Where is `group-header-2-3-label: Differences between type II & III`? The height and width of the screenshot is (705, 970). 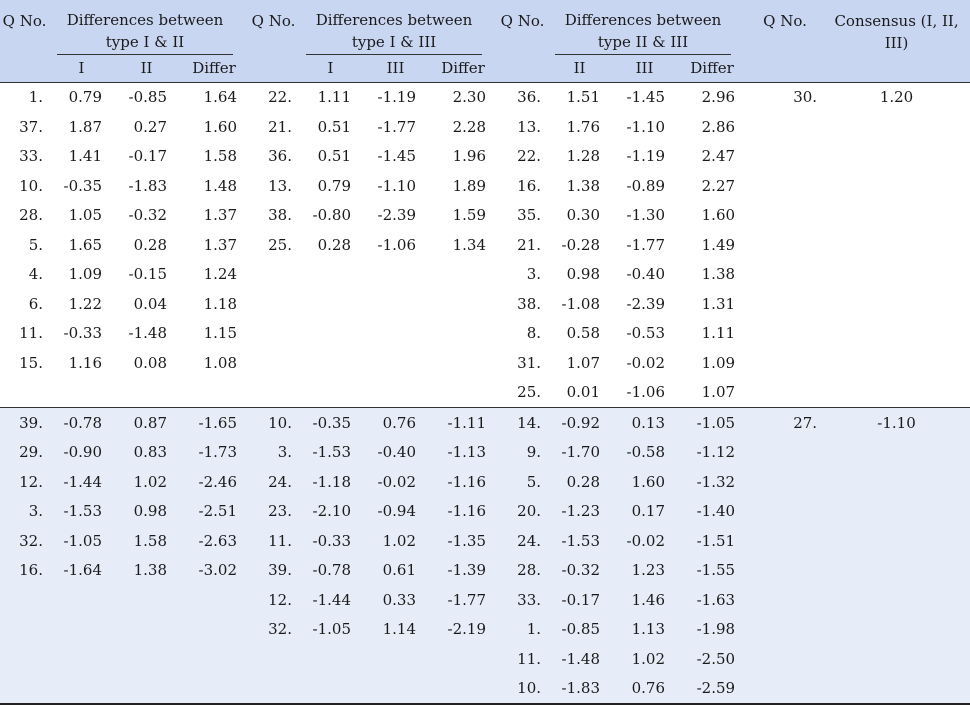
group-header-2-3-label: Differences between type II & III is located at coordinates (643, 32).